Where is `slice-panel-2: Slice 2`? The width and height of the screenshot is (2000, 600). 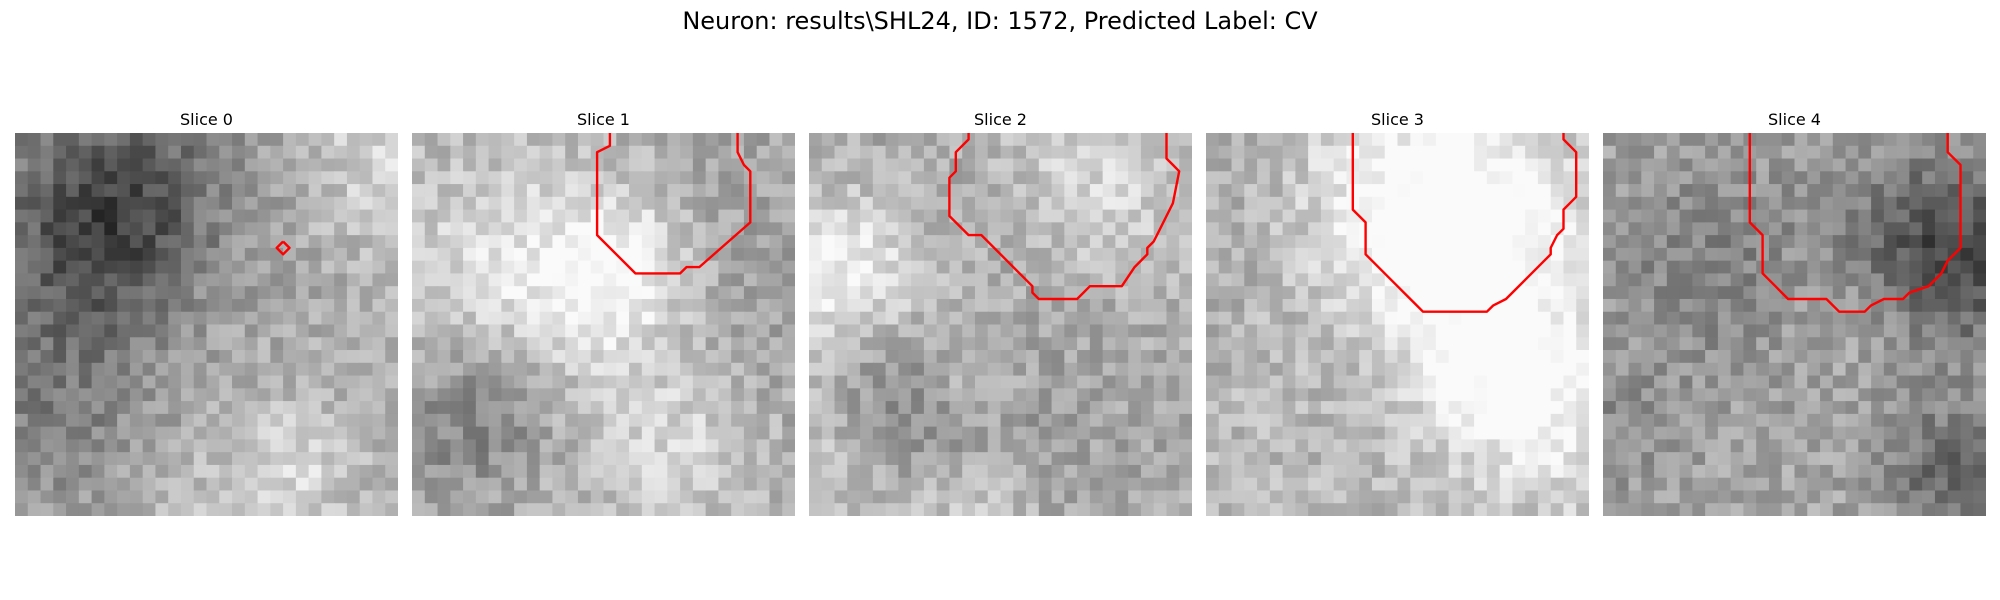 slice-panel-2: Slice 2 is located at coordinates (1000, 312).